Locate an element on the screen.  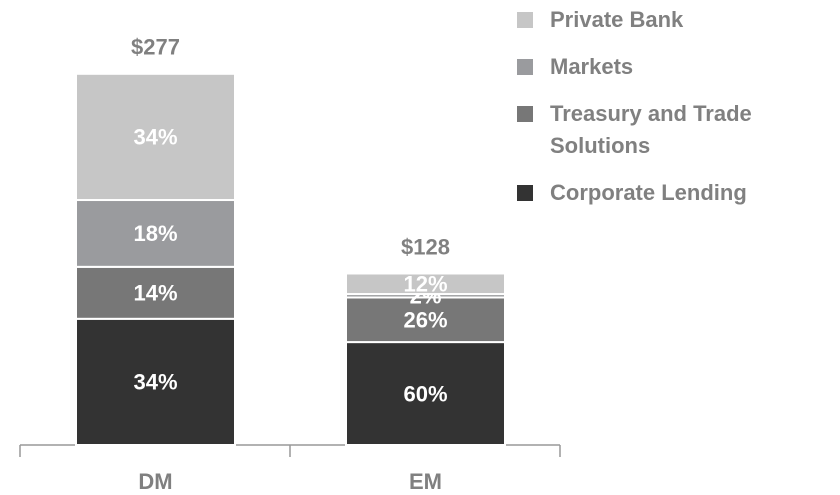
legend-label: Treasury and Trade Solutions is located at coordinates (651, 129).